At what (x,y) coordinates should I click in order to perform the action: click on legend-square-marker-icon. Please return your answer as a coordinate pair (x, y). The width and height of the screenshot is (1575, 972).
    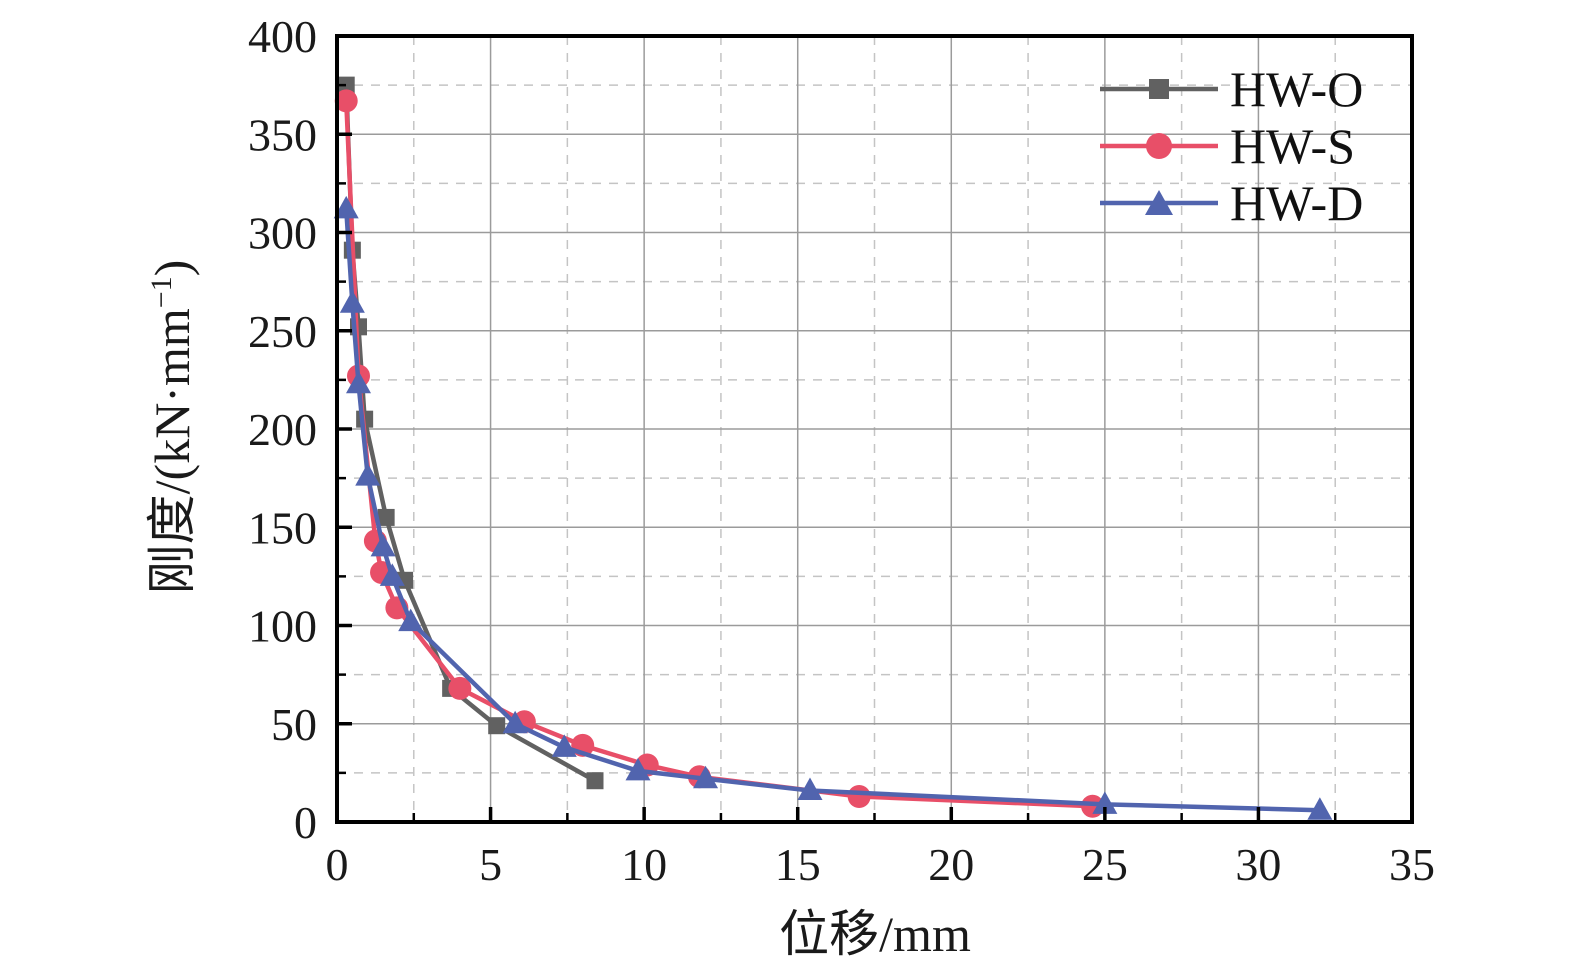
    Looking at the image, I should click on (1159, 88).